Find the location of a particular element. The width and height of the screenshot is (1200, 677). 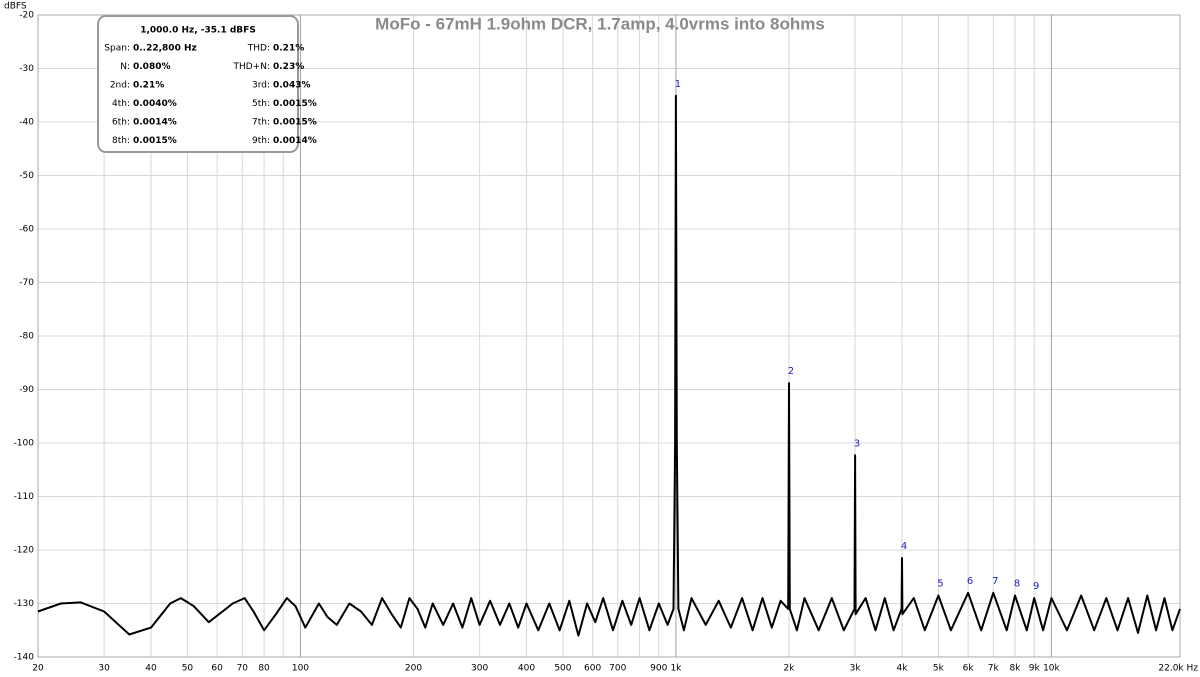

x-tick-label: 600 is located at coordinates (592, 669).